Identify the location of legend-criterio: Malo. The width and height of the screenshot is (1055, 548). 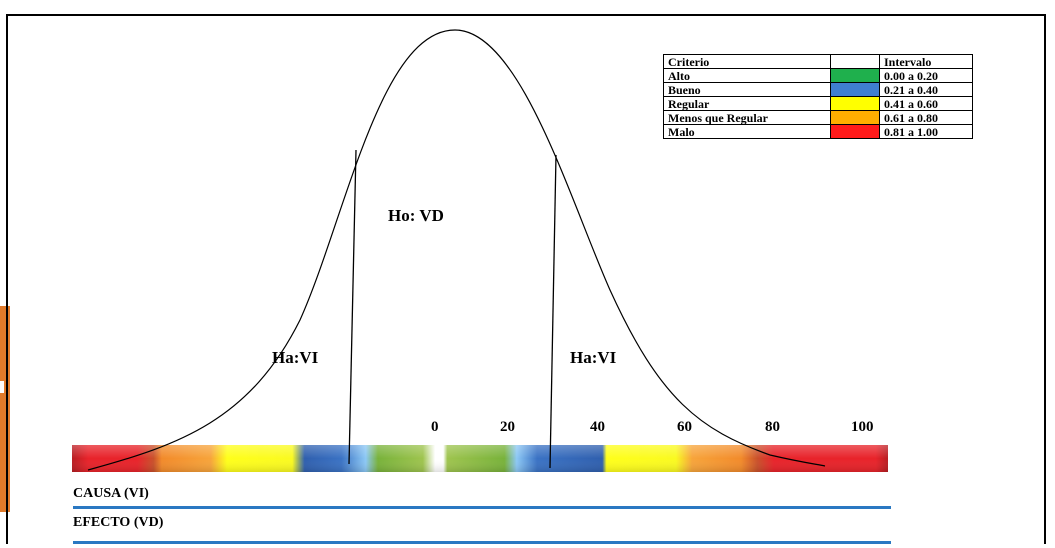
(747, 131).